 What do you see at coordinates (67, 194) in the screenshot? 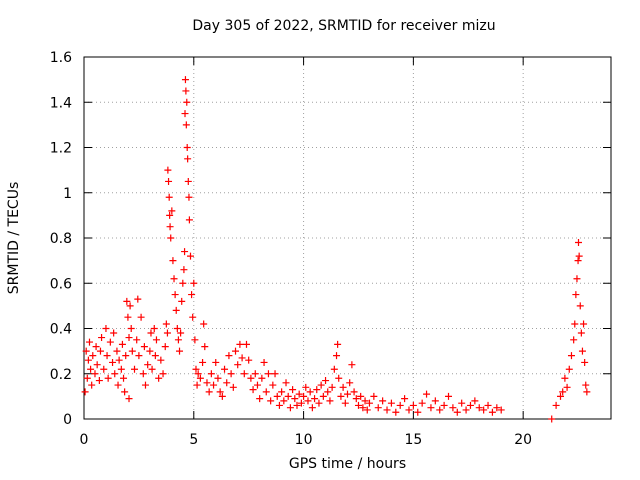
I see `y-tick-label: 1` at bounding box center [67, 194].